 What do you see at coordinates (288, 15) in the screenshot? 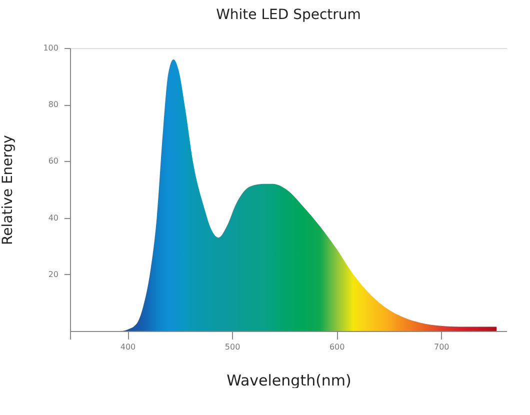
I see `chart-title: White LED Spectrum` at bounding box center [288, 15].